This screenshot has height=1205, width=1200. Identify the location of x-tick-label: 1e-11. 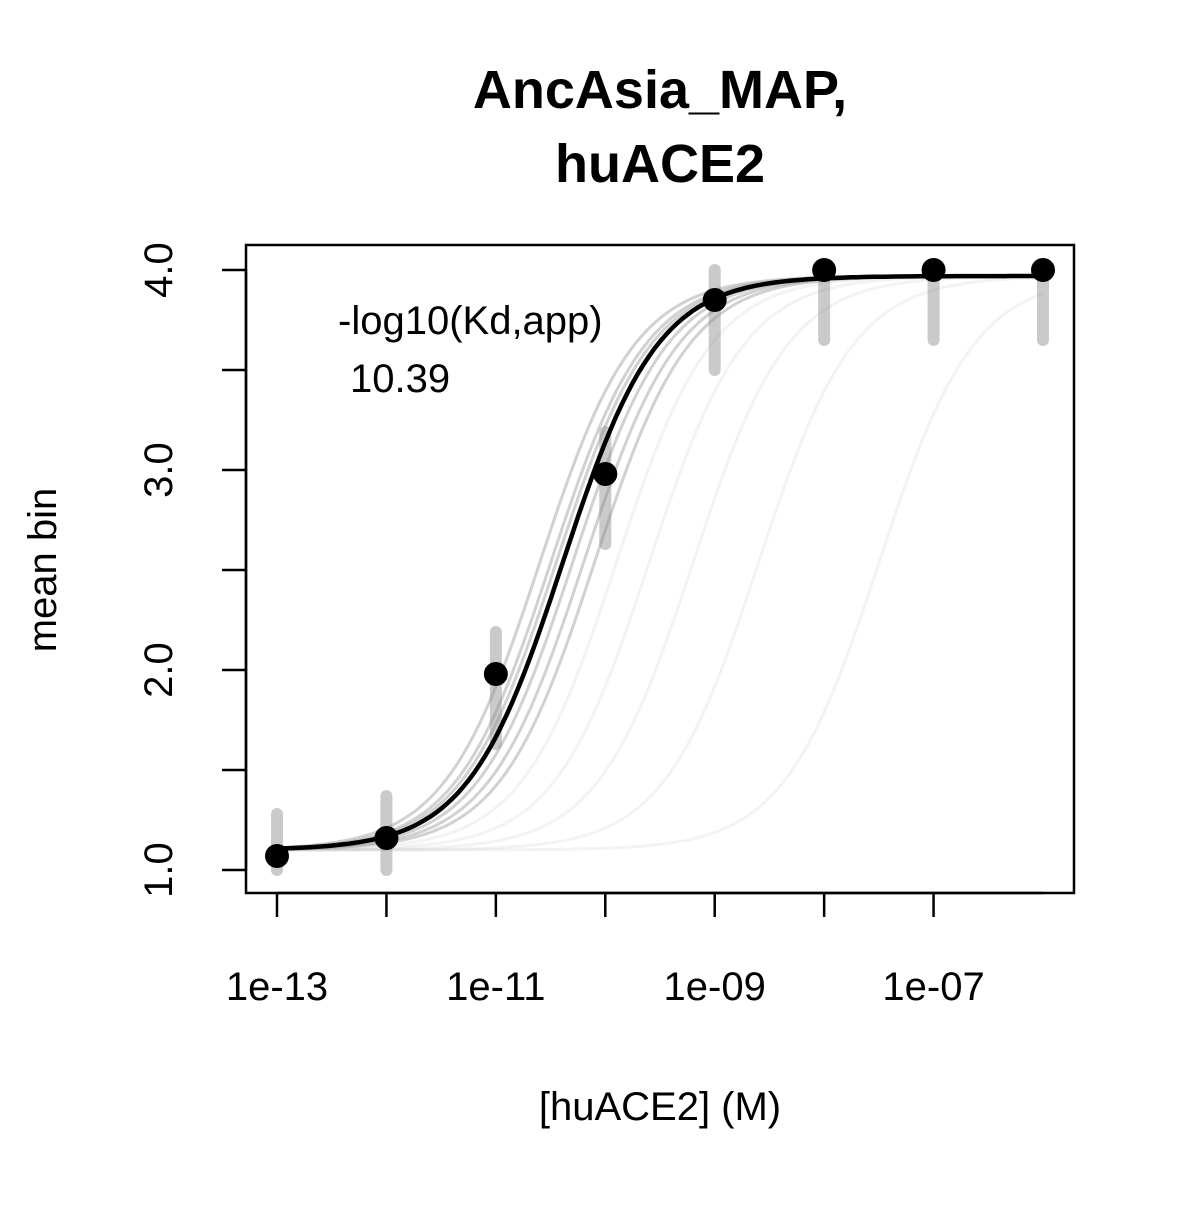
(495, 987).